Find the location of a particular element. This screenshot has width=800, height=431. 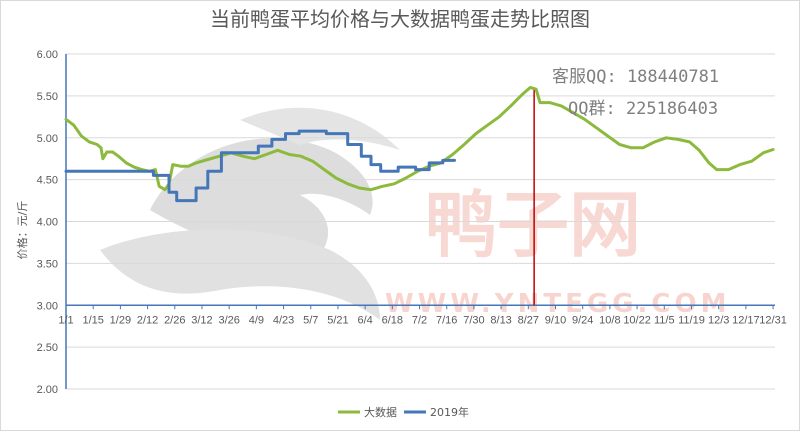

x-tick-label: 6/4 is located at coordinates (364, 320).